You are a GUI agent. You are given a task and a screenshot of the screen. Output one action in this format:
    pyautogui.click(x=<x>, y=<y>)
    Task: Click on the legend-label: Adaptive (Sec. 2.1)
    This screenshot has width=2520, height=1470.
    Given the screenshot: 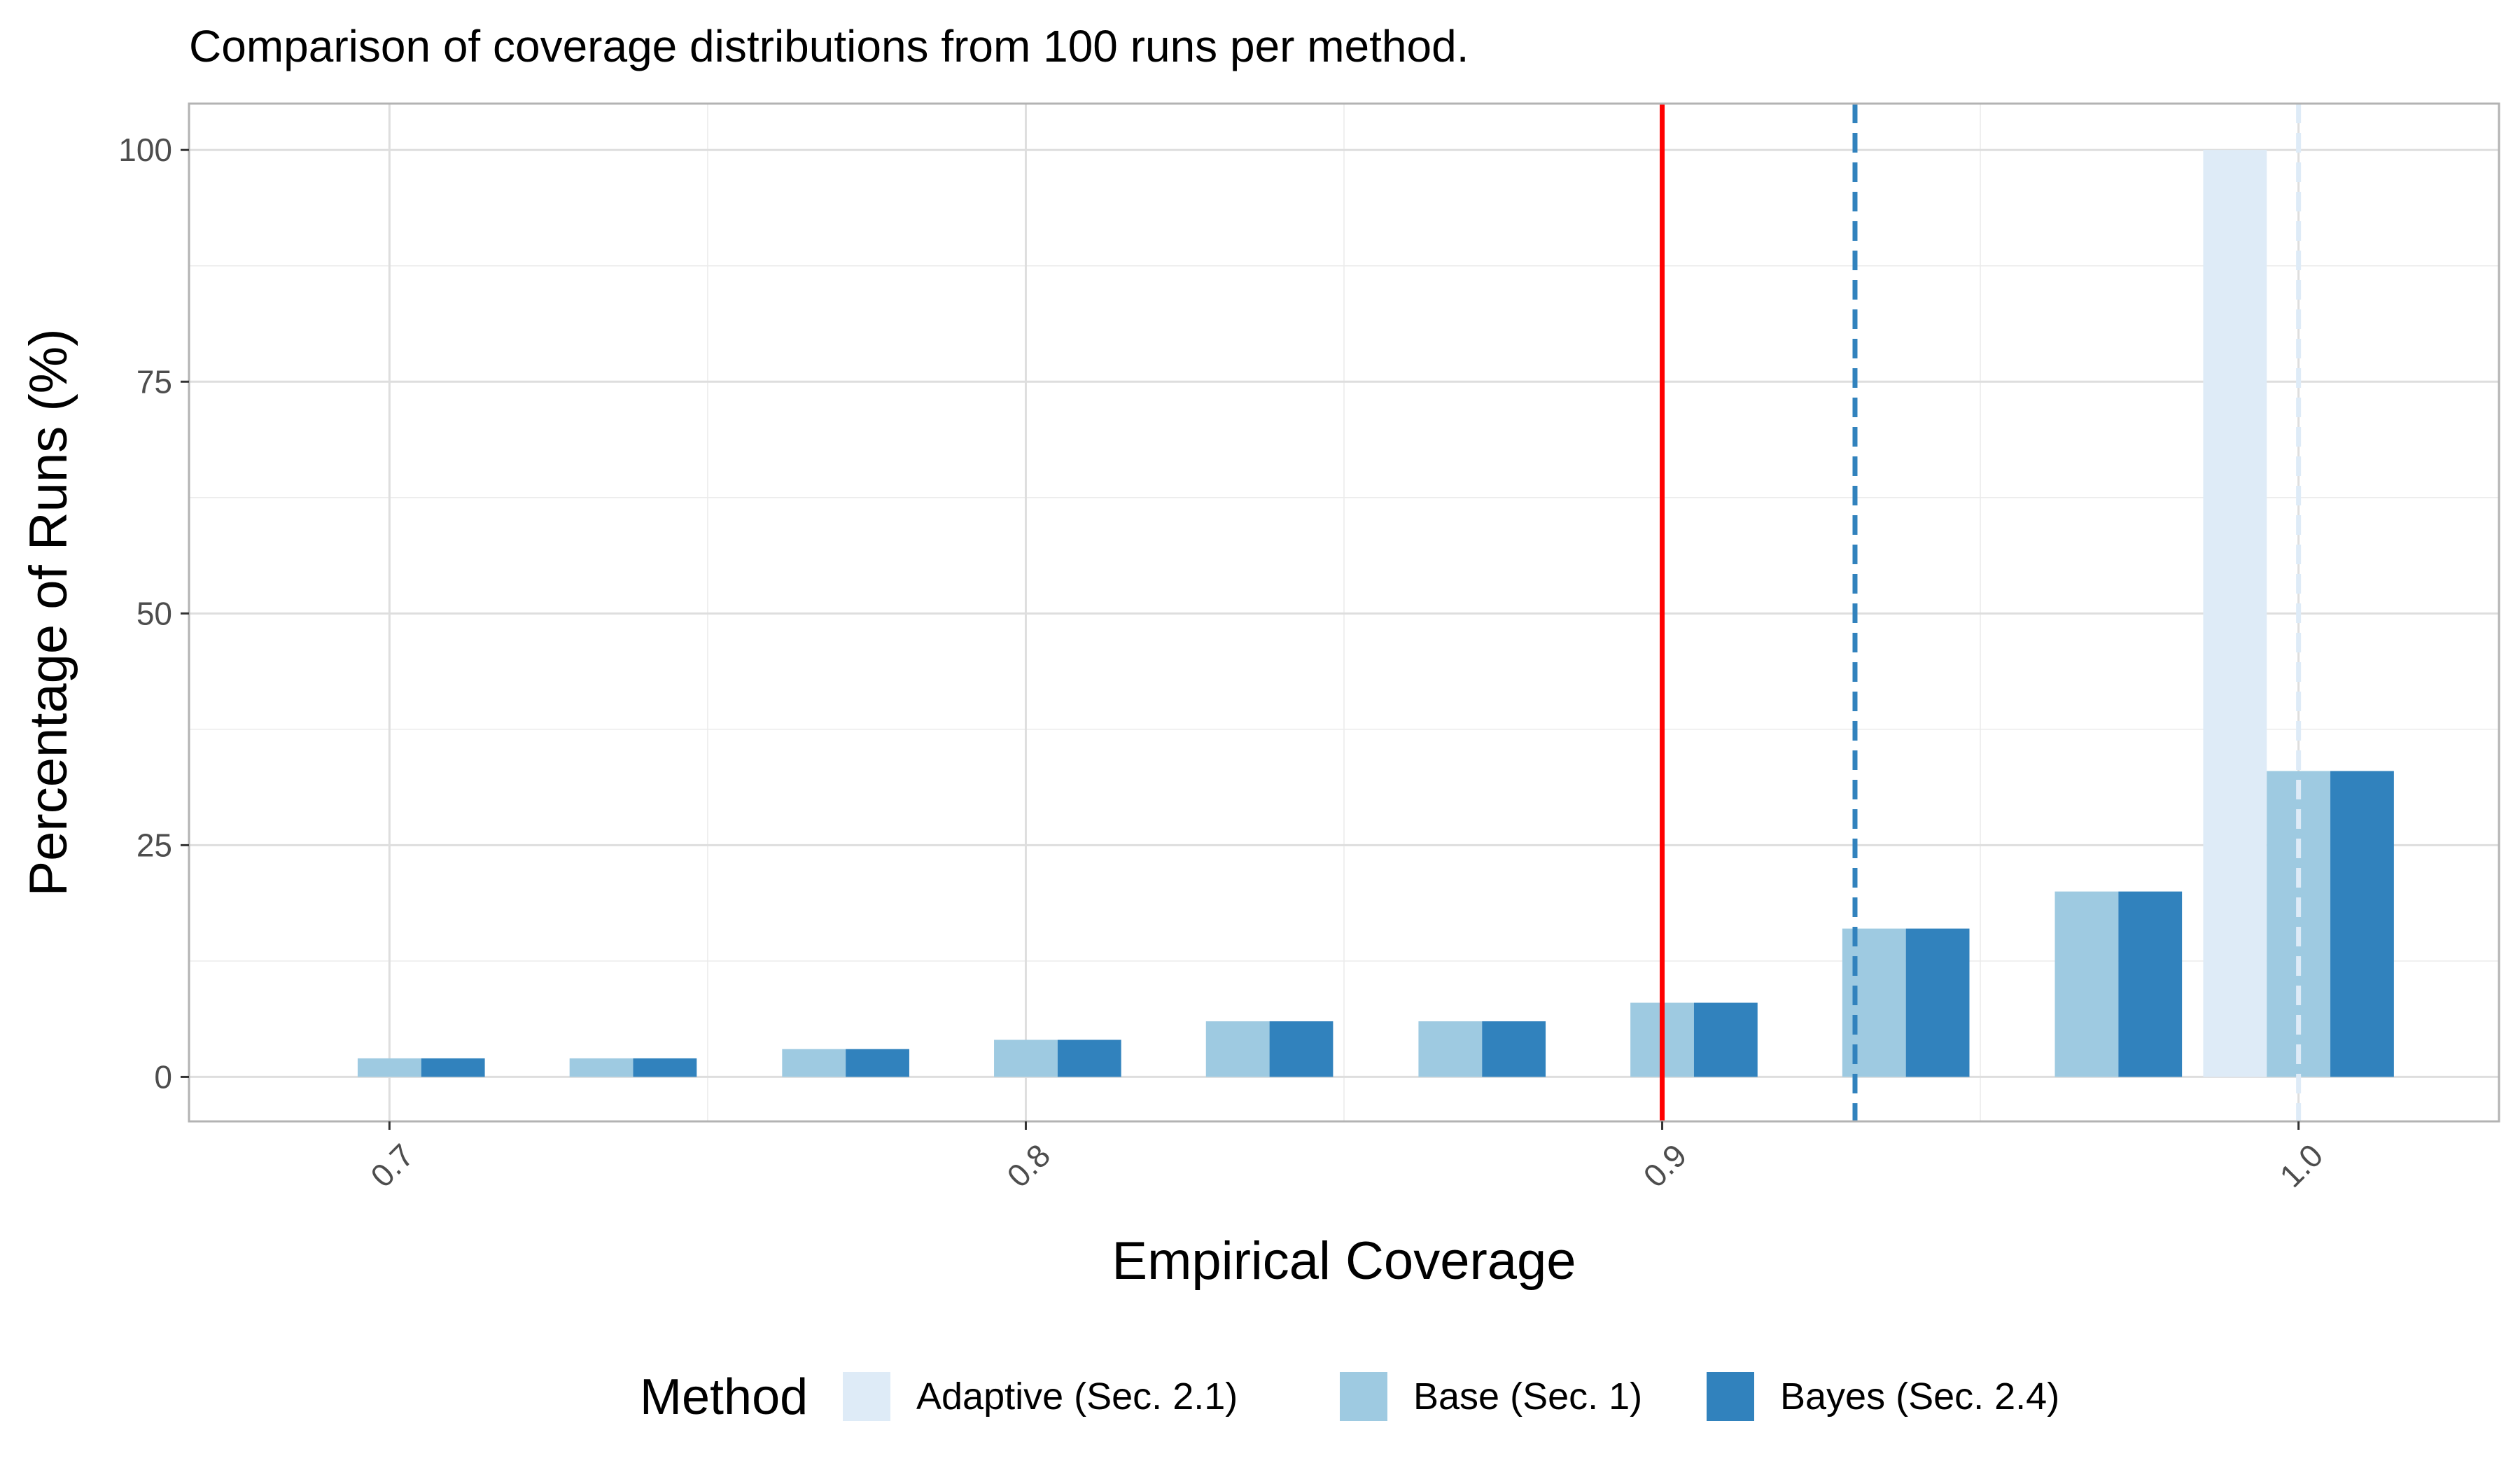 What is the action you would take?
    pyautogui.click(x=1077, y=1397)
    